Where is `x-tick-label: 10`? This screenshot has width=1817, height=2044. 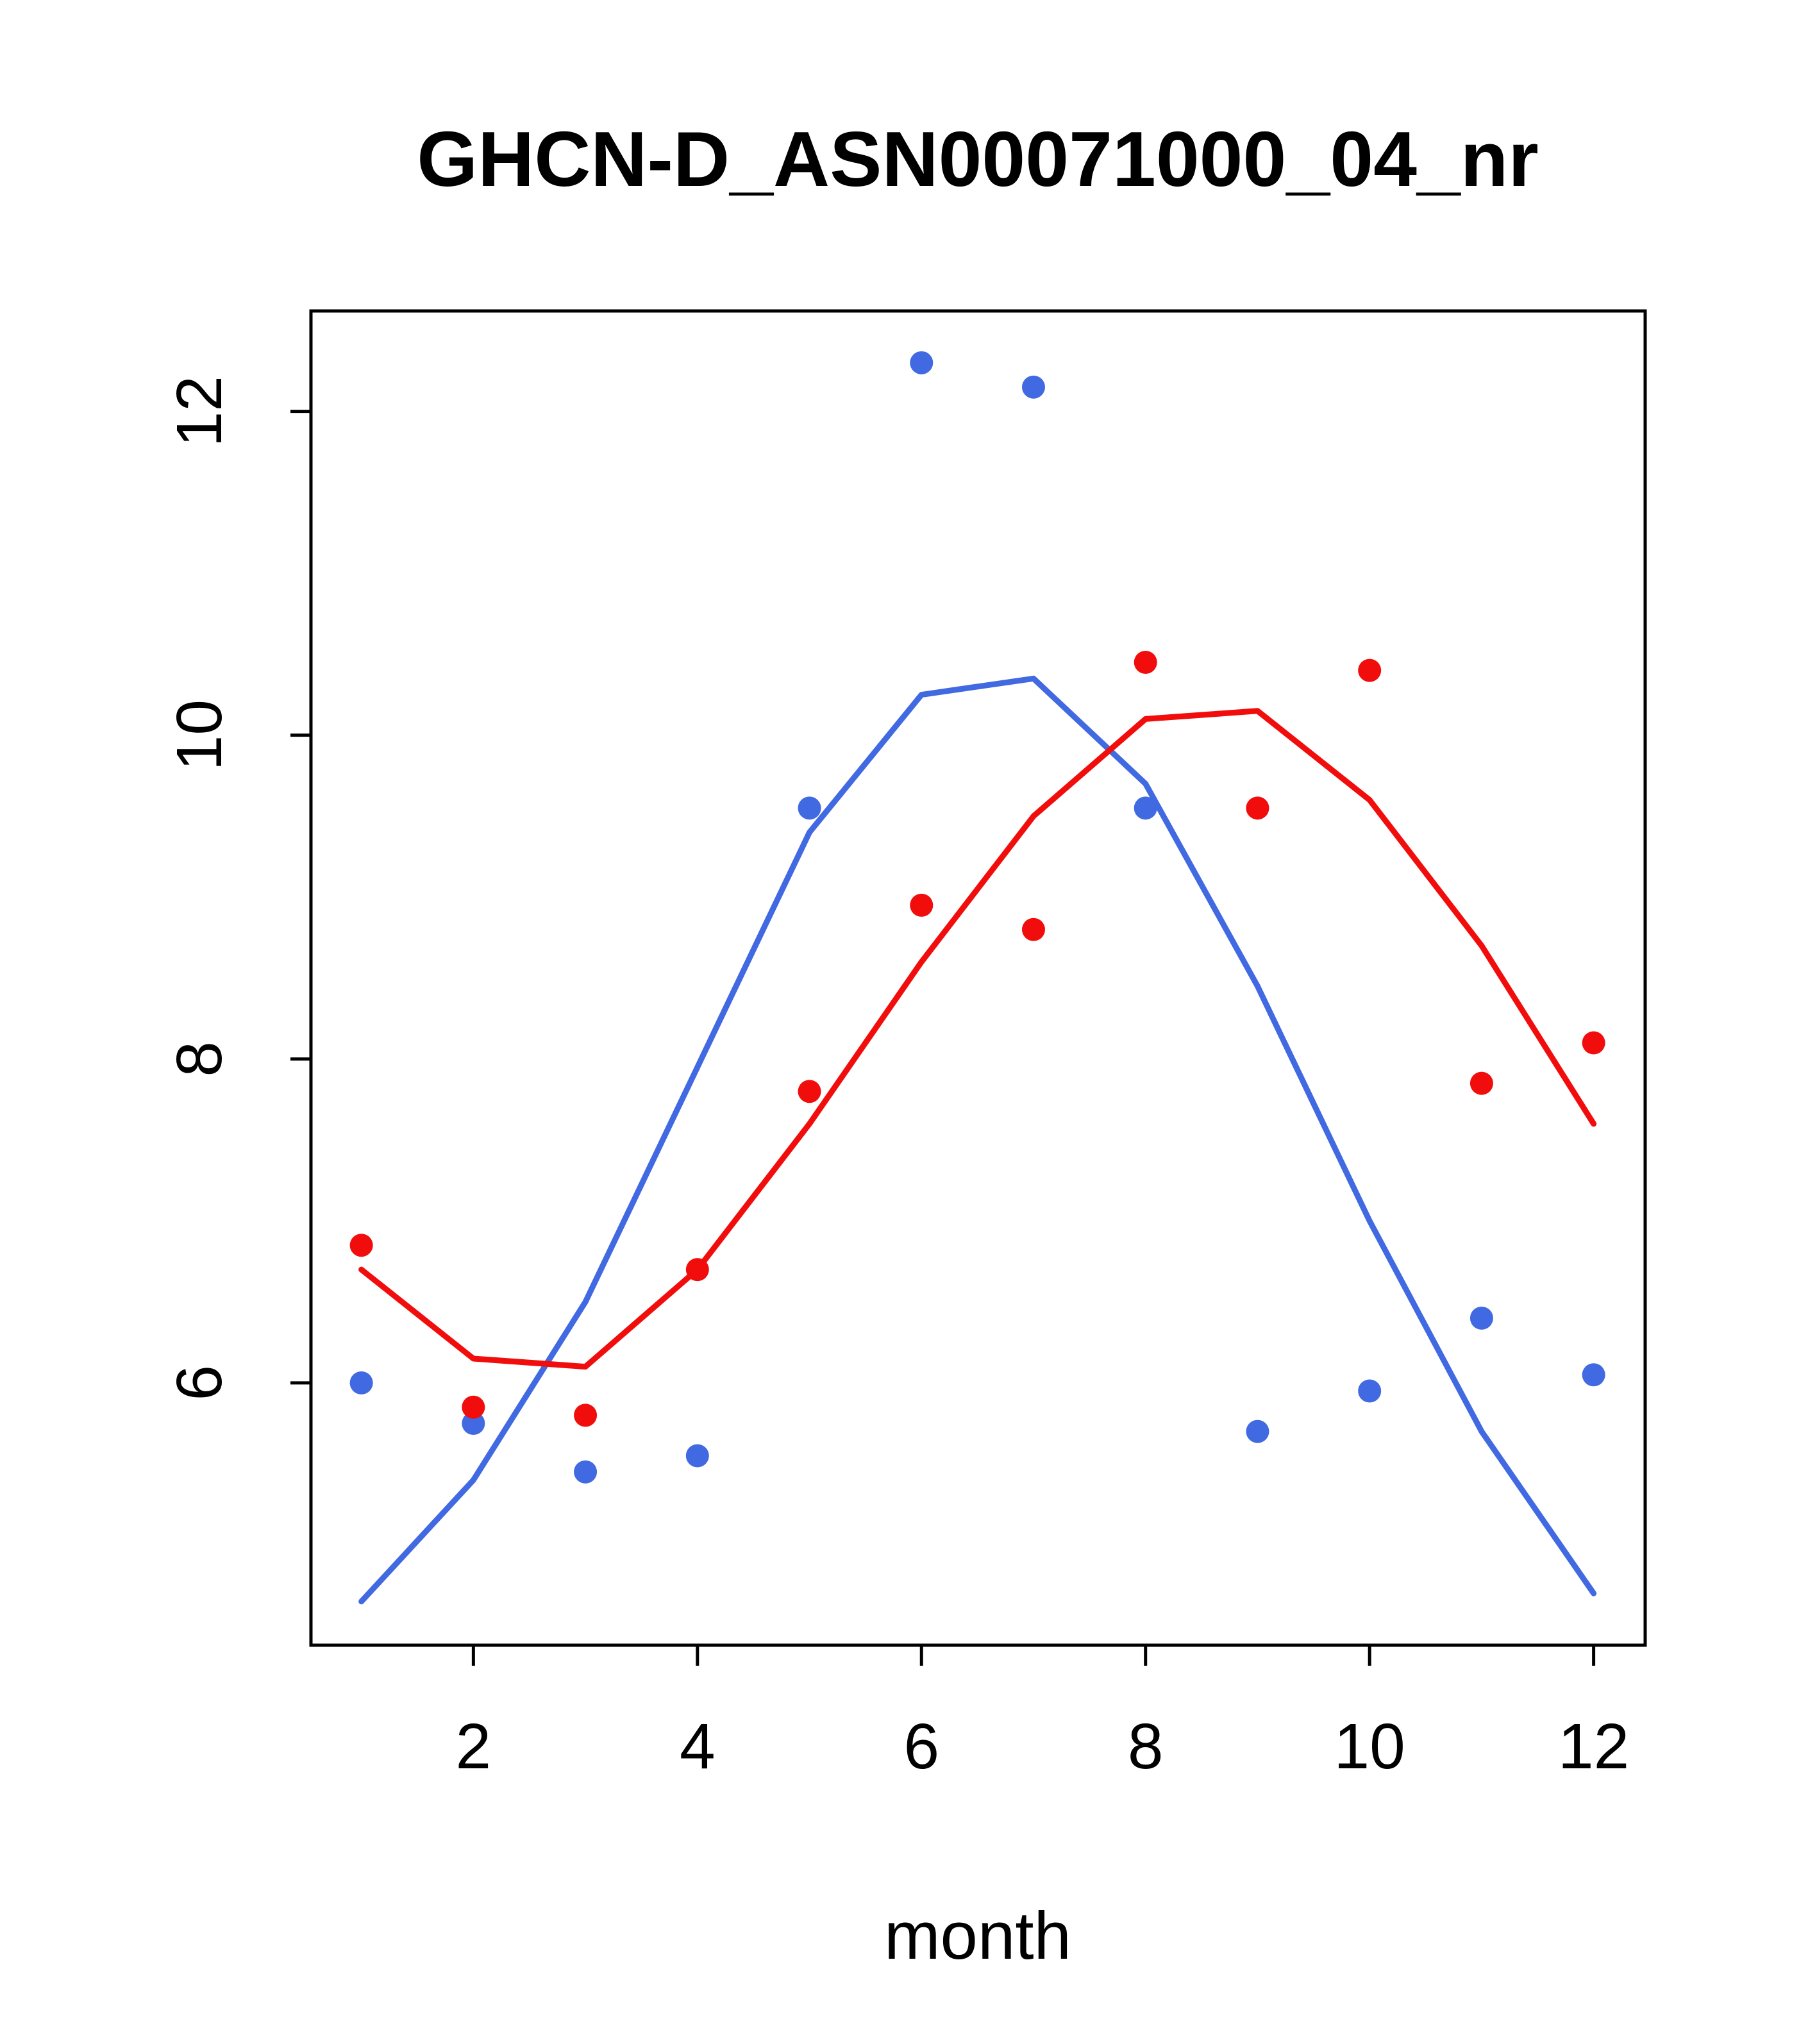 x-tick-label: 10 is located at coordinates (1370, 1746).